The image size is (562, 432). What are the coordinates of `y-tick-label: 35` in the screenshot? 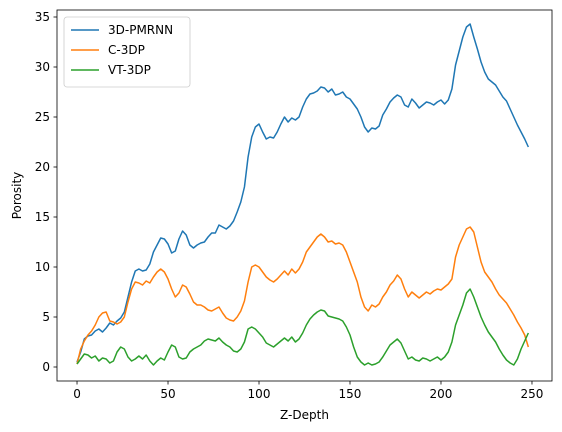 It's located at (42, 17).